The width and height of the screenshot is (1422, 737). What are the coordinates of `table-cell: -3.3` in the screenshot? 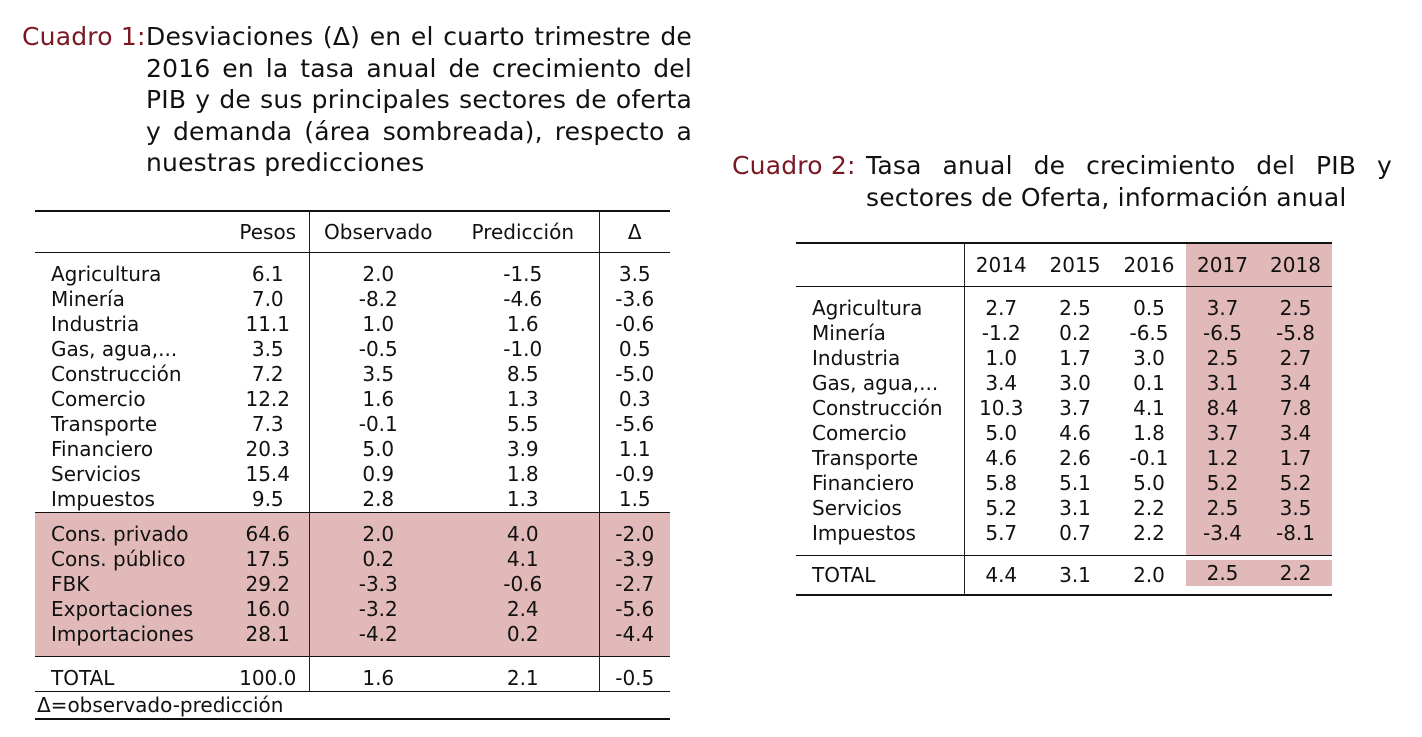 It's located at (377, 584).